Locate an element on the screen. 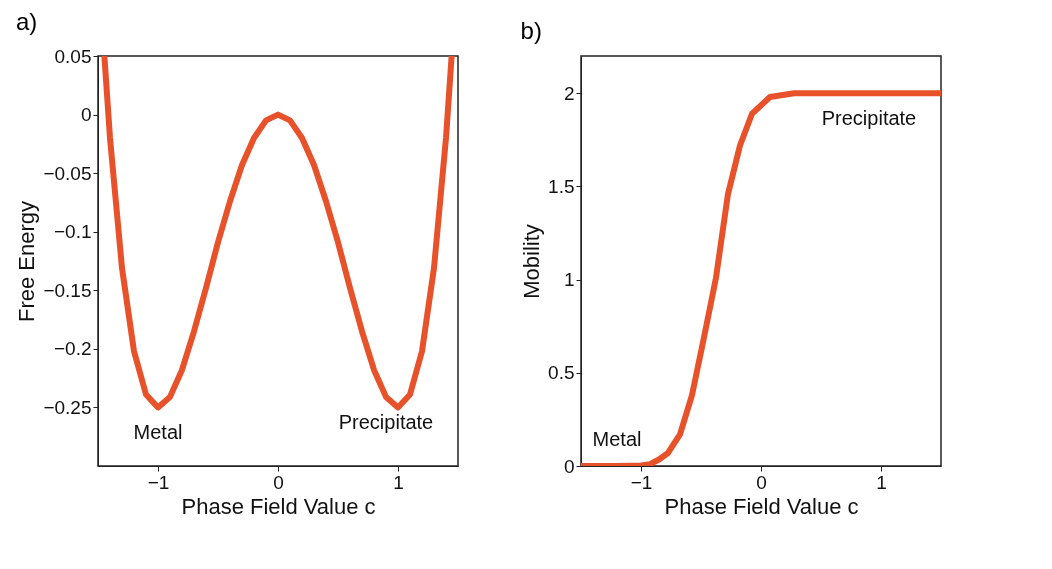  y-tick-label: −0.15 is located at coordinates (67, 290).